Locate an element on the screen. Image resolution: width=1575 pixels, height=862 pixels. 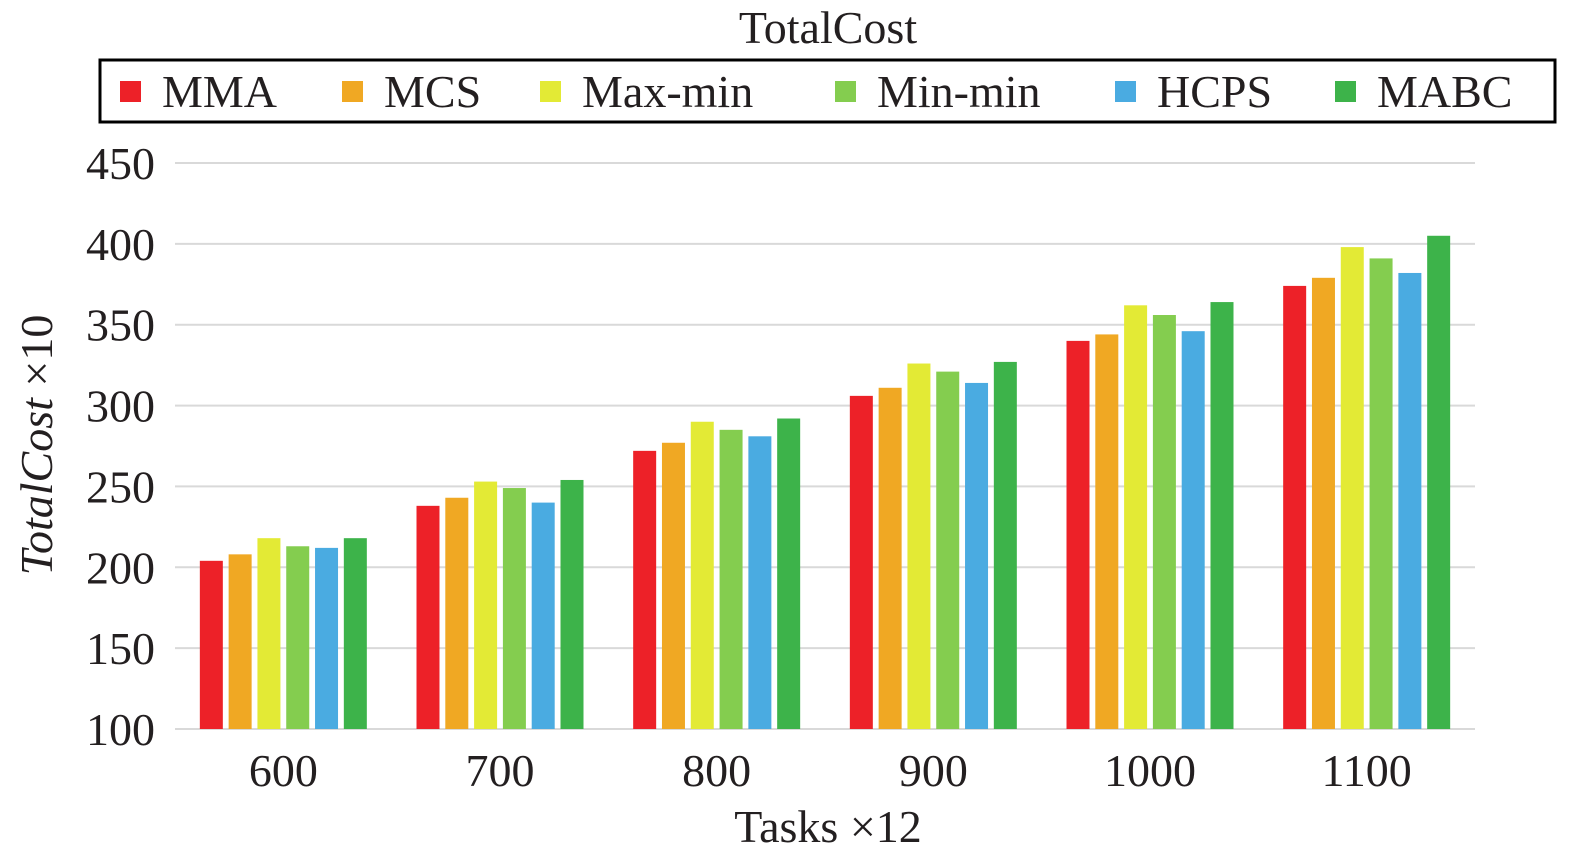
y-tick-label: 200 is located at coordinates (120, 567).